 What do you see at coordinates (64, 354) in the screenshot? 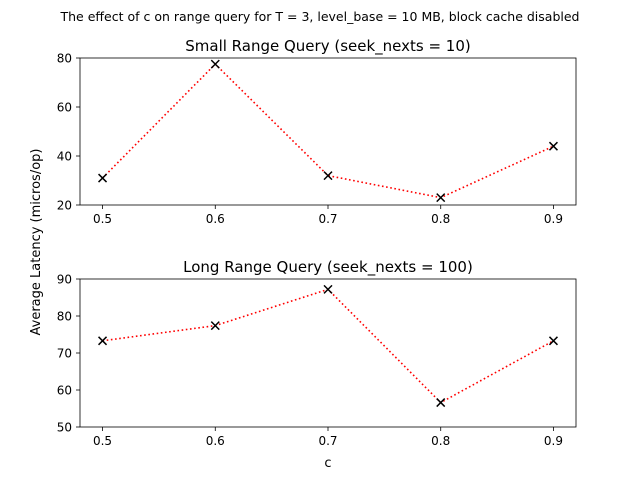
I see `y-tick-label: 70` at bounding box center [64, 354].